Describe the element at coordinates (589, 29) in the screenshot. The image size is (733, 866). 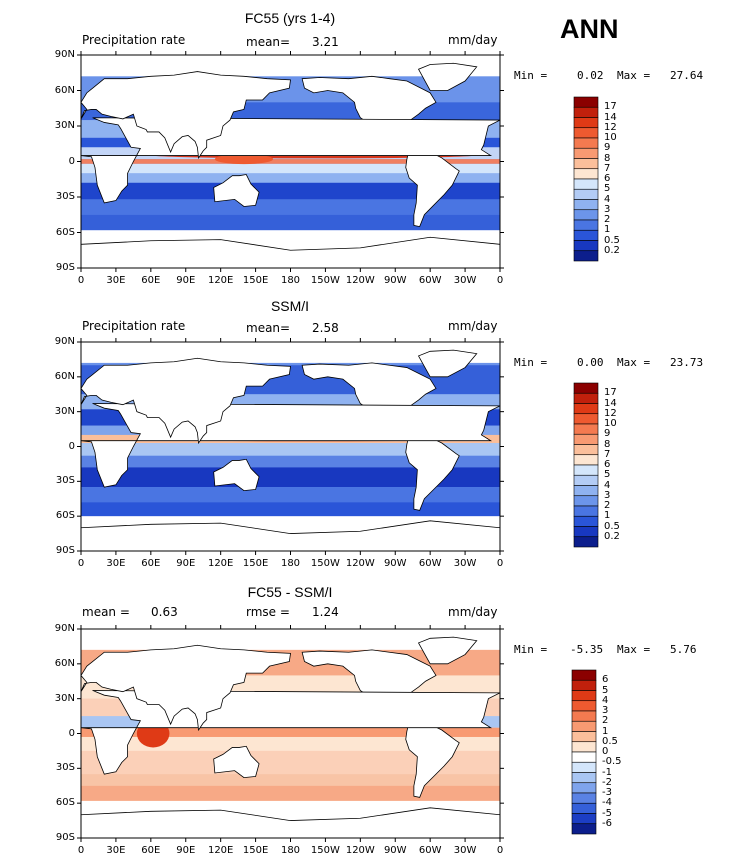
I see `figure-label: ANN` at that location.